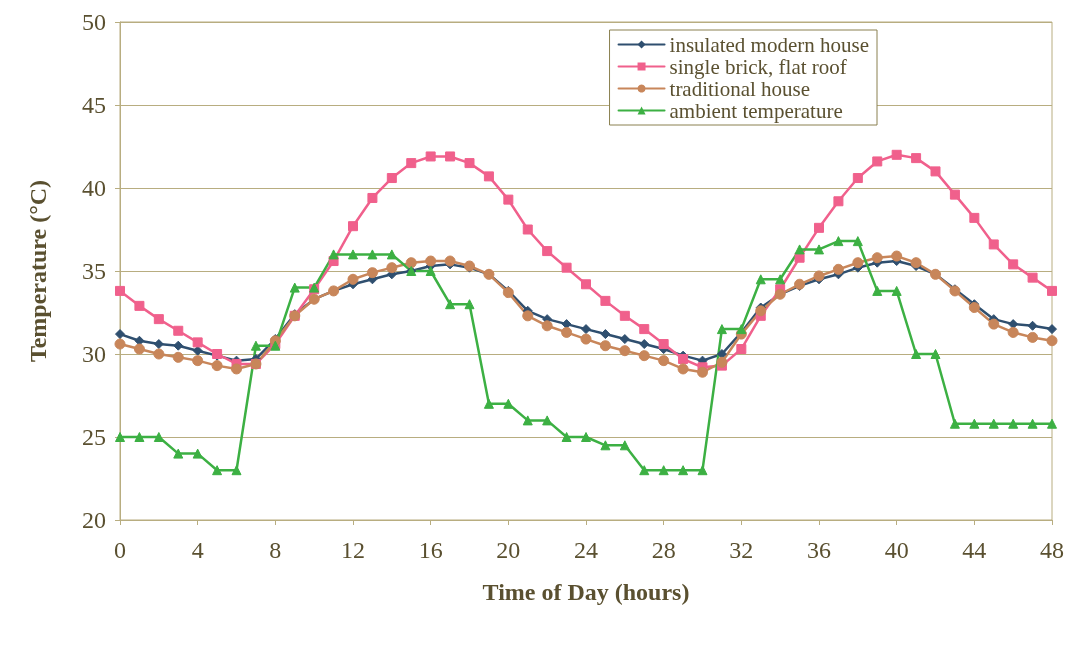  What do you see at coordinates (197, 550) in the screenshot?
I see `x-tick-label: 4` at bounding box center [197, 550].